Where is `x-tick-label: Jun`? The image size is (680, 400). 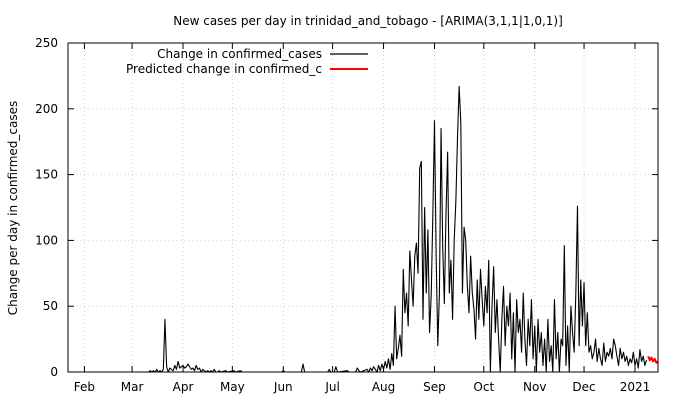 x-tick-label: Jun is located at coordinates (283, 387).